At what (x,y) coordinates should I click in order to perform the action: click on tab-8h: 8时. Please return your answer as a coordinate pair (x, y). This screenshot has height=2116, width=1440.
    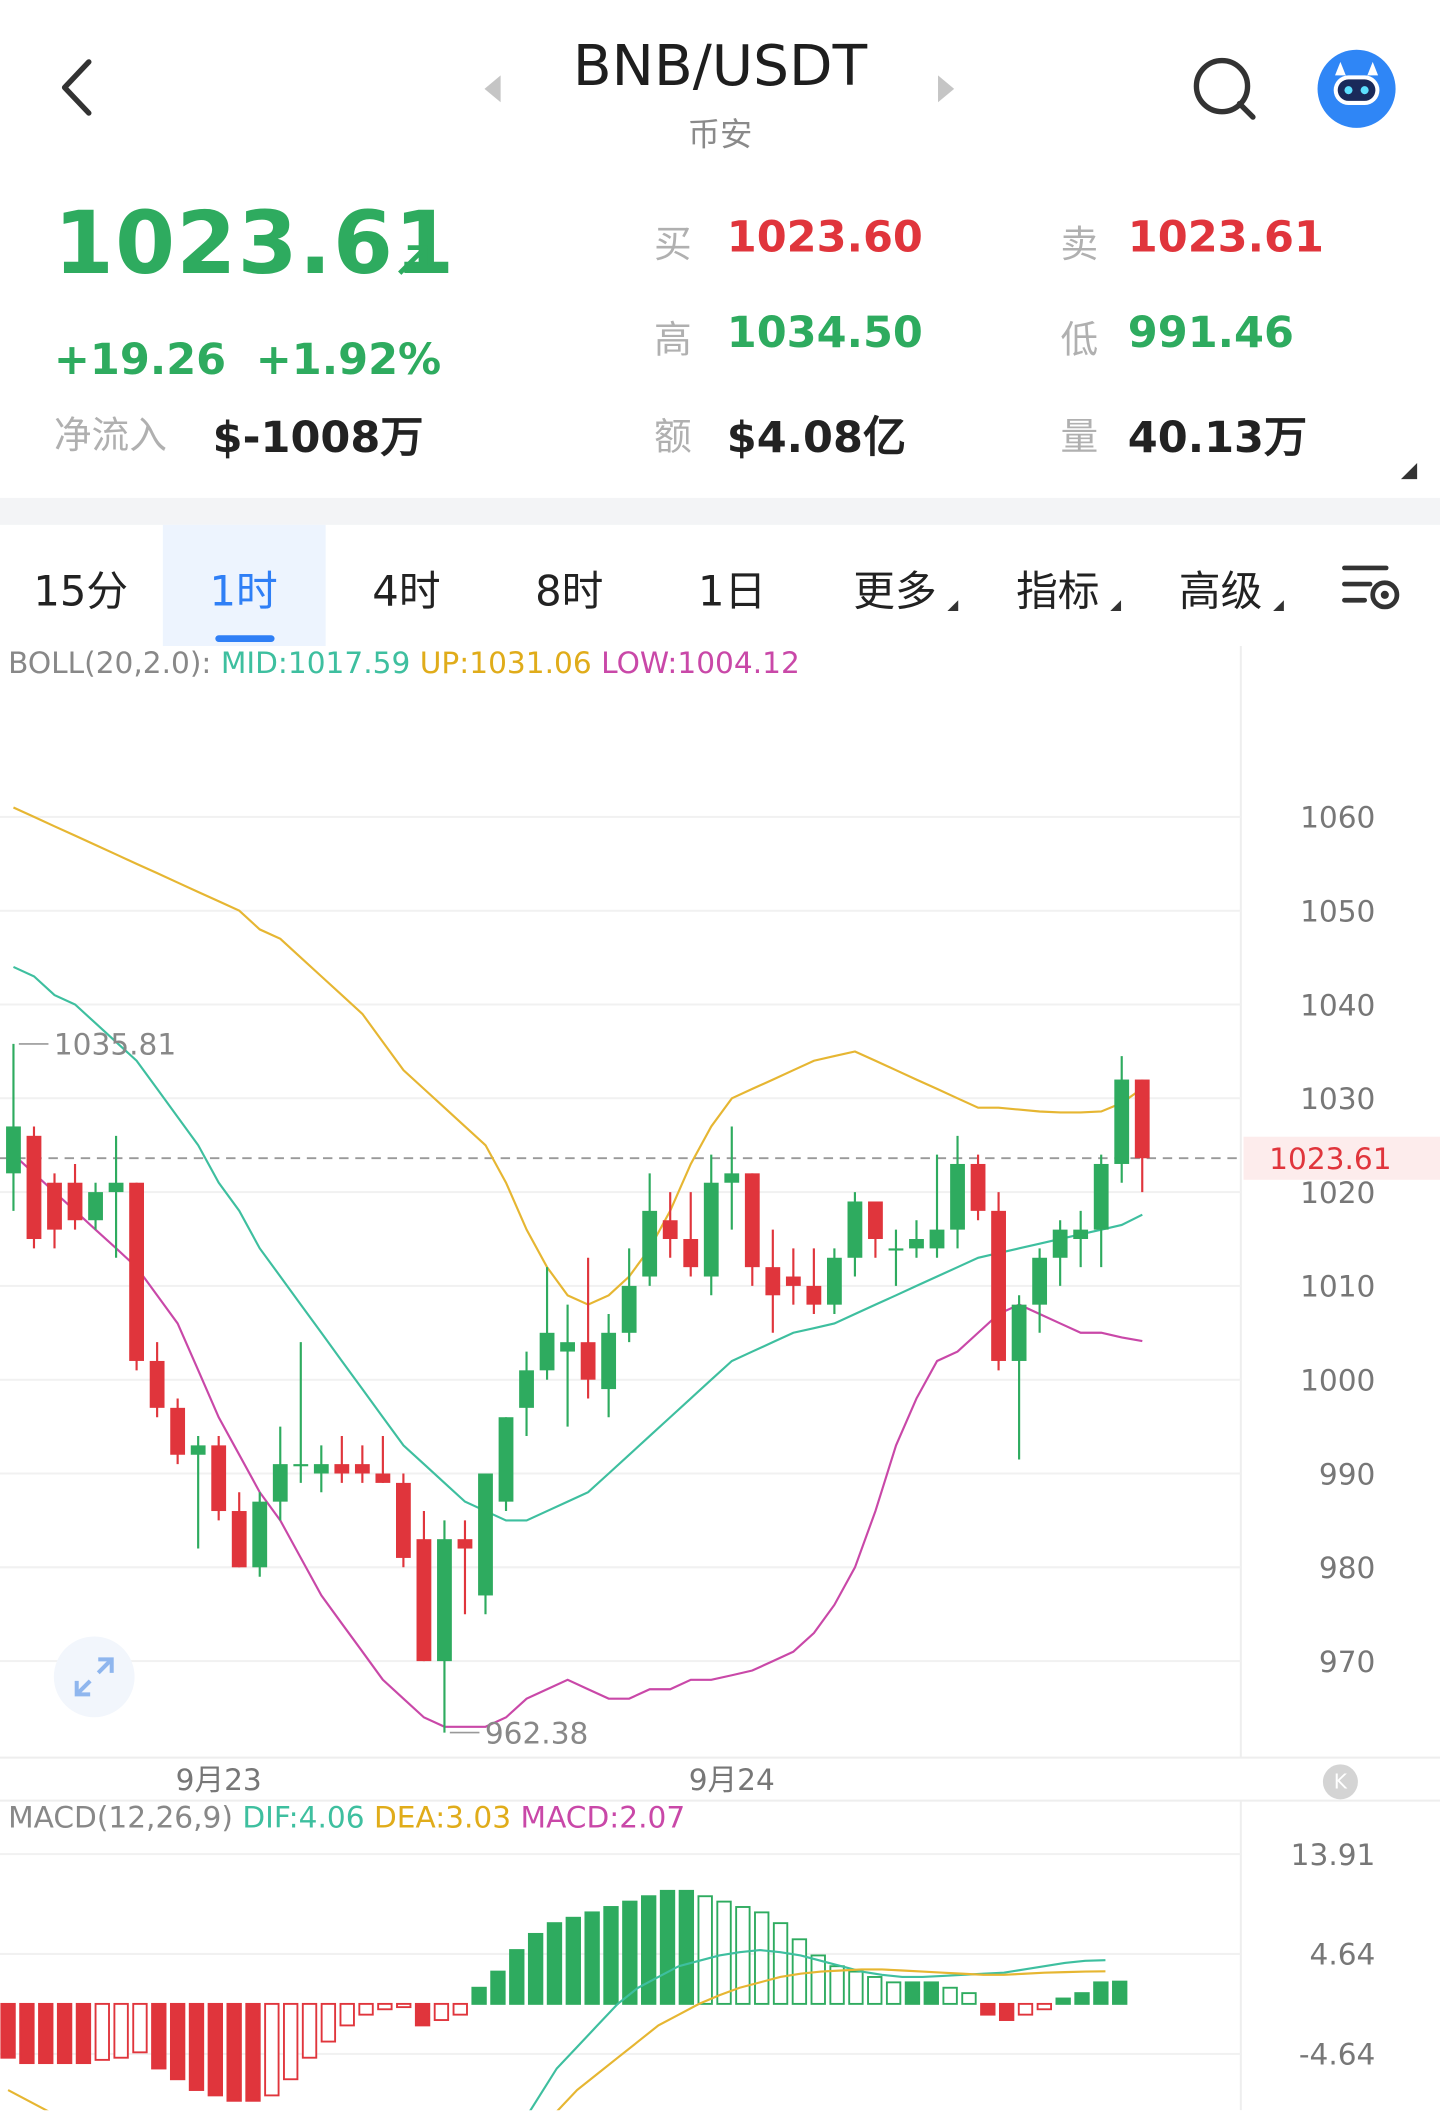
    Looking at the image, I should click on (569, 592).